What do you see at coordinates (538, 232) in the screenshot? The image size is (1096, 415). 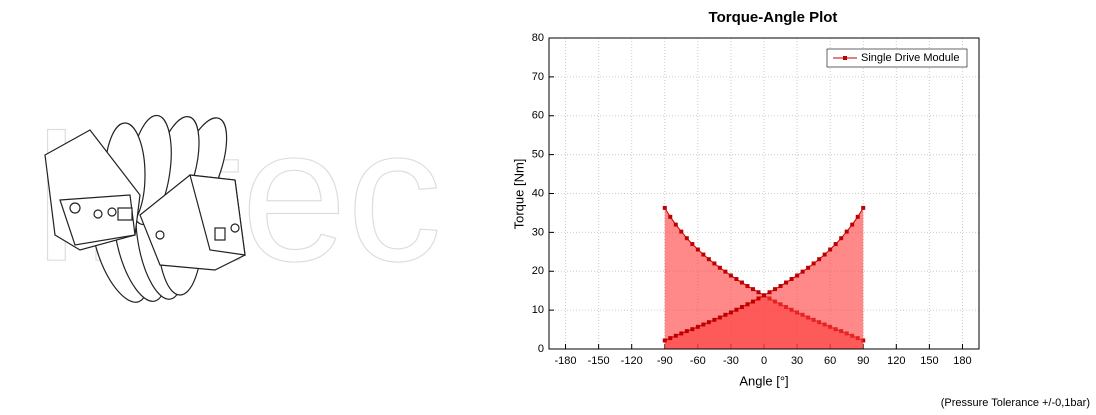 I see `y-tick-label: 30` at bounding box center [538, 232].